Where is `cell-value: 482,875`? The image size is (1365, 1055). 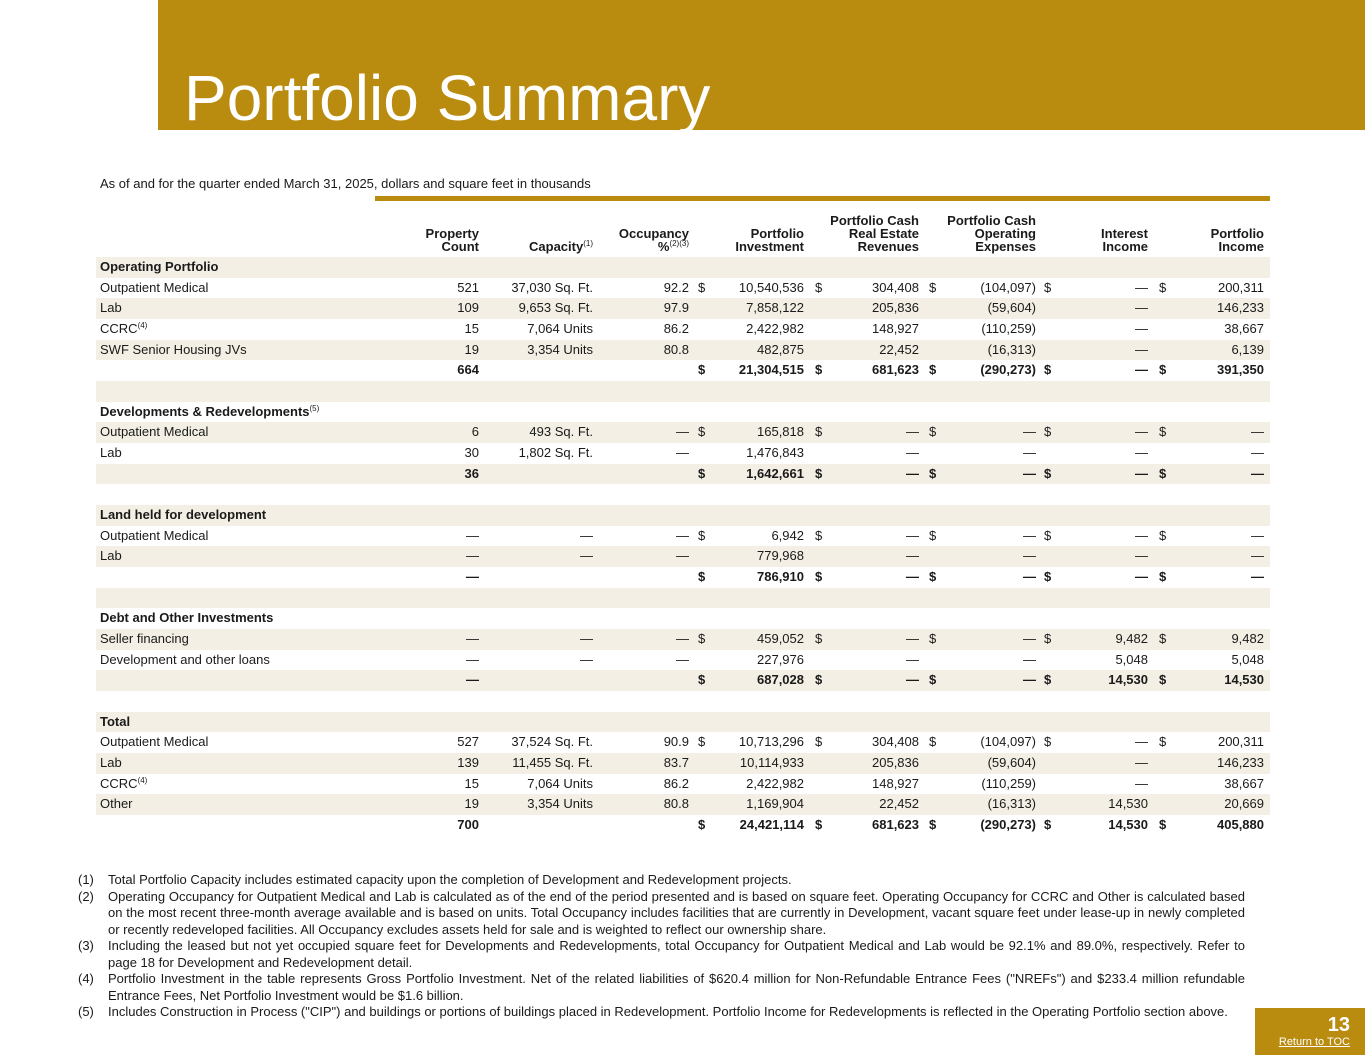
cell-value: 482,875 is located at coordinates (780, 349).